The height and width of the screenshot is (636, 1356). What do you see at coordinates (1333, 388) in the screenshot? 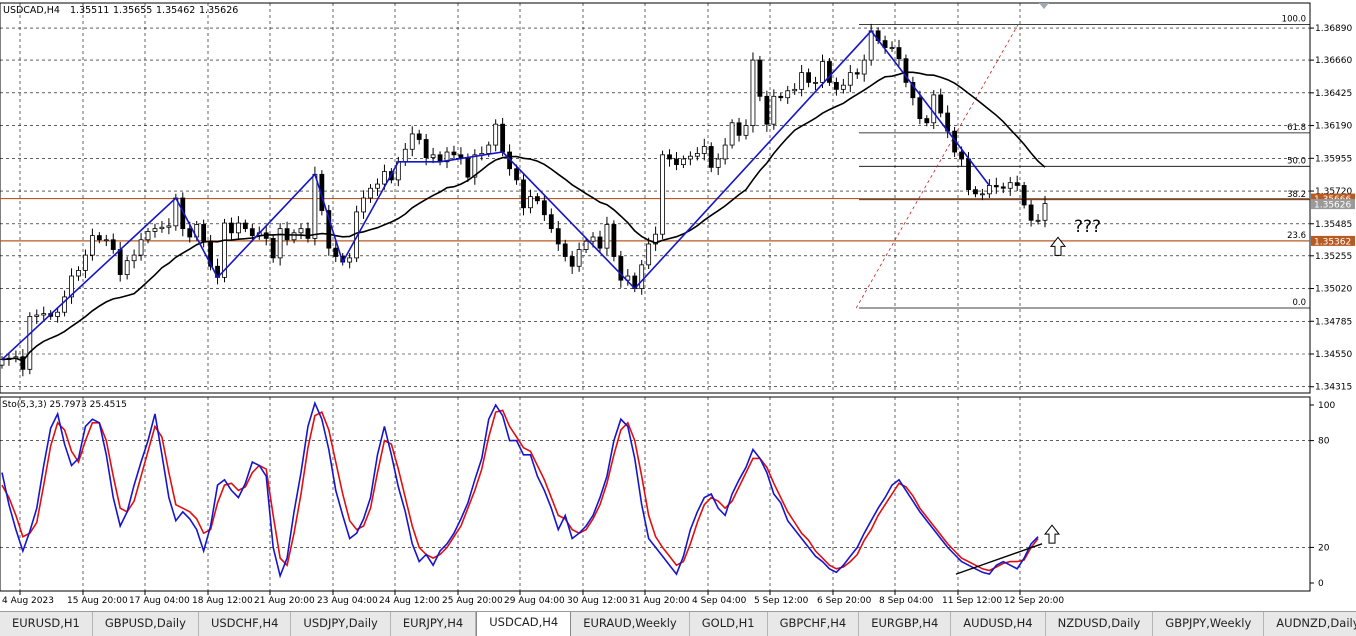
I see `price-tick-label: 1.34315` at bounding box center [1333, 388].